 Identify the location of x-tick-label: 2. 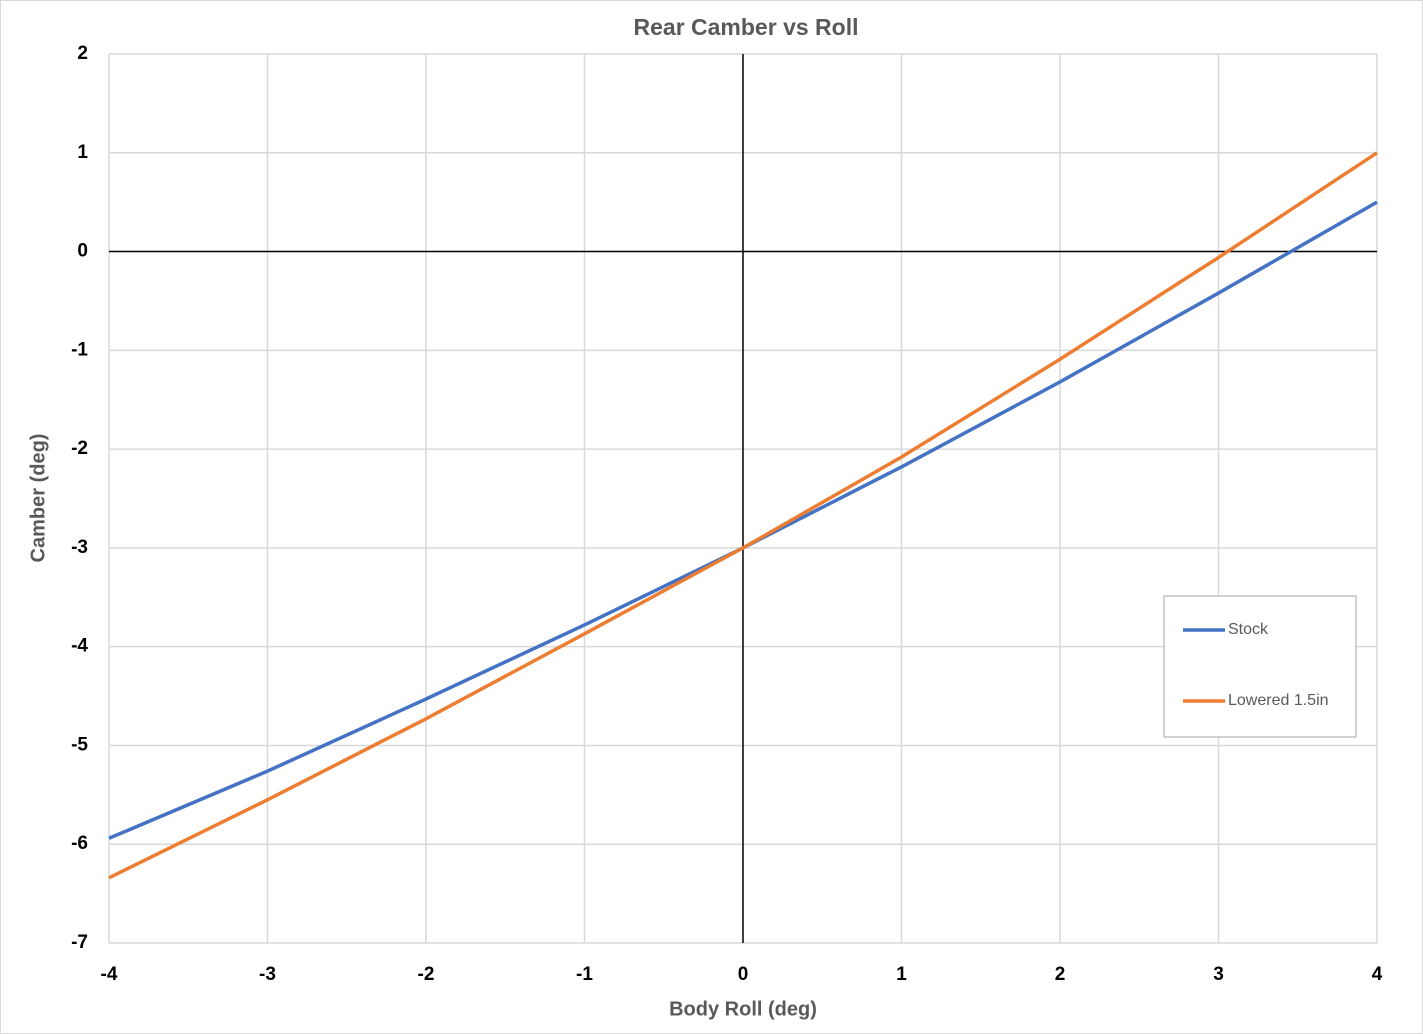
(1060, 974).